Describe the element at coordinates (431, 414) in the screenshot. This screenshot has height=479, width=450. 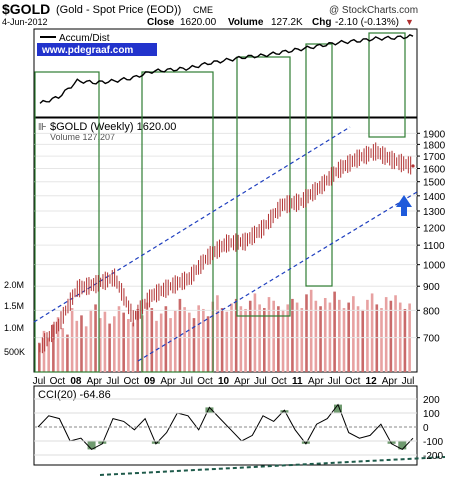
I see `cci-tick-label: 100` at that location.